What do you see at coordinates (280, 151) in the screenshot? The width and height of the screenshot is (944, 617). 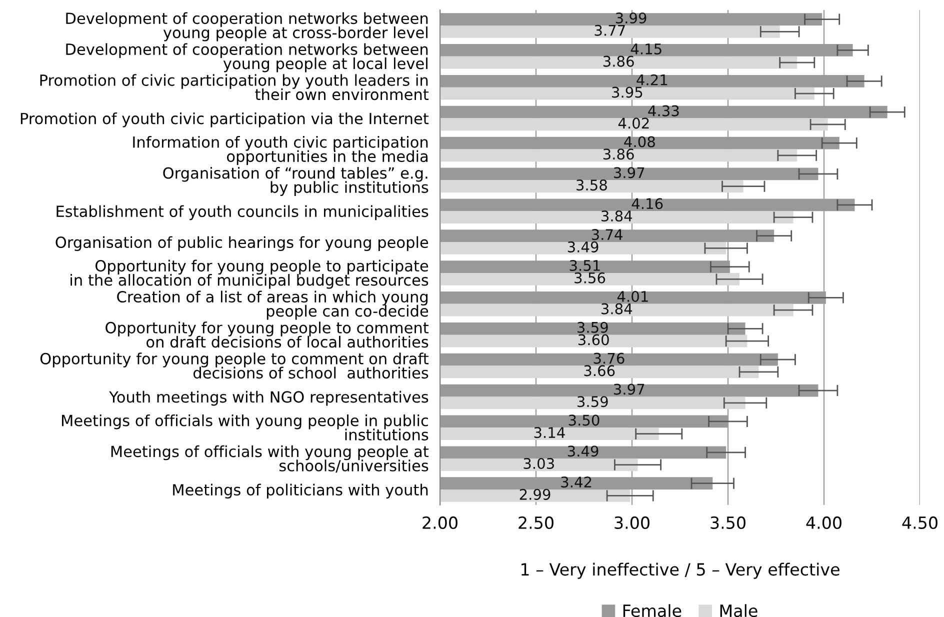 I see `y-tick-label: Information of youth civic participation opportunities in the media` at bounding box center [280, 151].